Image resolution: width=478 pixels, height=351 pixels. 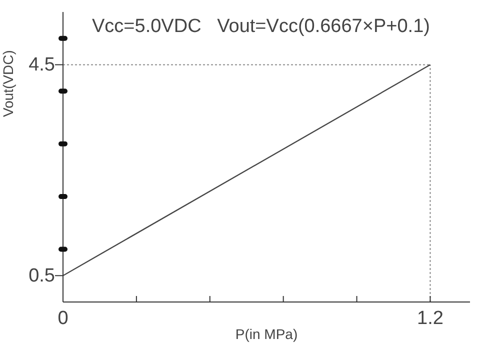 What do you see at coordinates (41, 276) in the screenshot?
I see `y-tick-label: 0.5` at bounding box center [41, 276].